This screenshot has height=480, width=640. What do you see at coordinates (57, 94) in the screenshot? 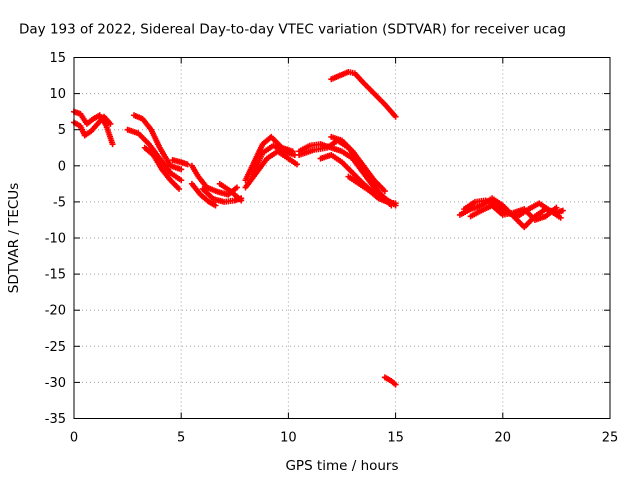
I see `y-tick-label: 10` at bounding box center [57, 94].